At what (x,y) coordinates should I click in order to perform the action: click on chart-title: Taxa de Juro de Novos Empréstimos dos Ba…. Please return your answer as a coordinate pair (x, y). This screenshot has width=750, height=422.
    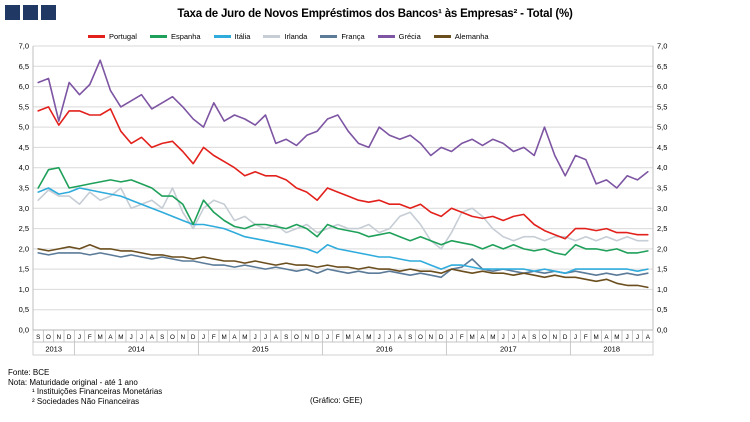
    Looking at the image, I should click on (375, 14).